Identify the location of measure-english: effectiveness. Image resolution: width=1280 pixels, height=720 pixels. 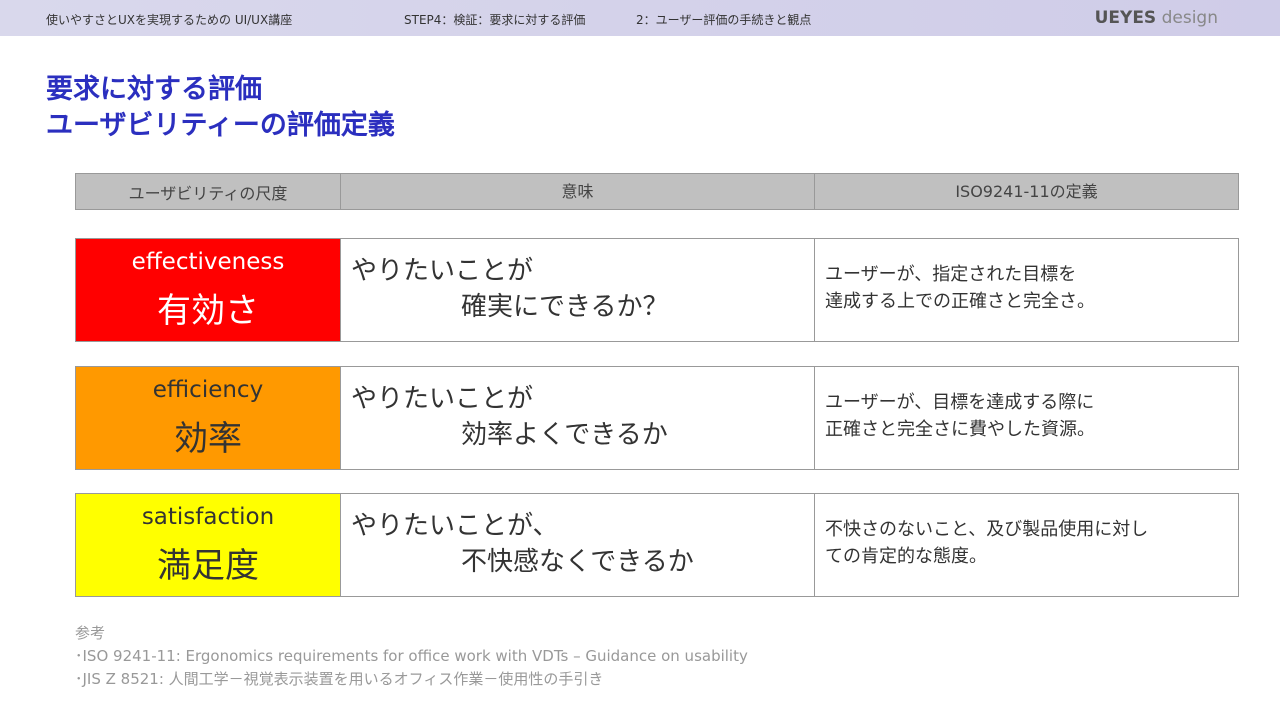
(208, 261).